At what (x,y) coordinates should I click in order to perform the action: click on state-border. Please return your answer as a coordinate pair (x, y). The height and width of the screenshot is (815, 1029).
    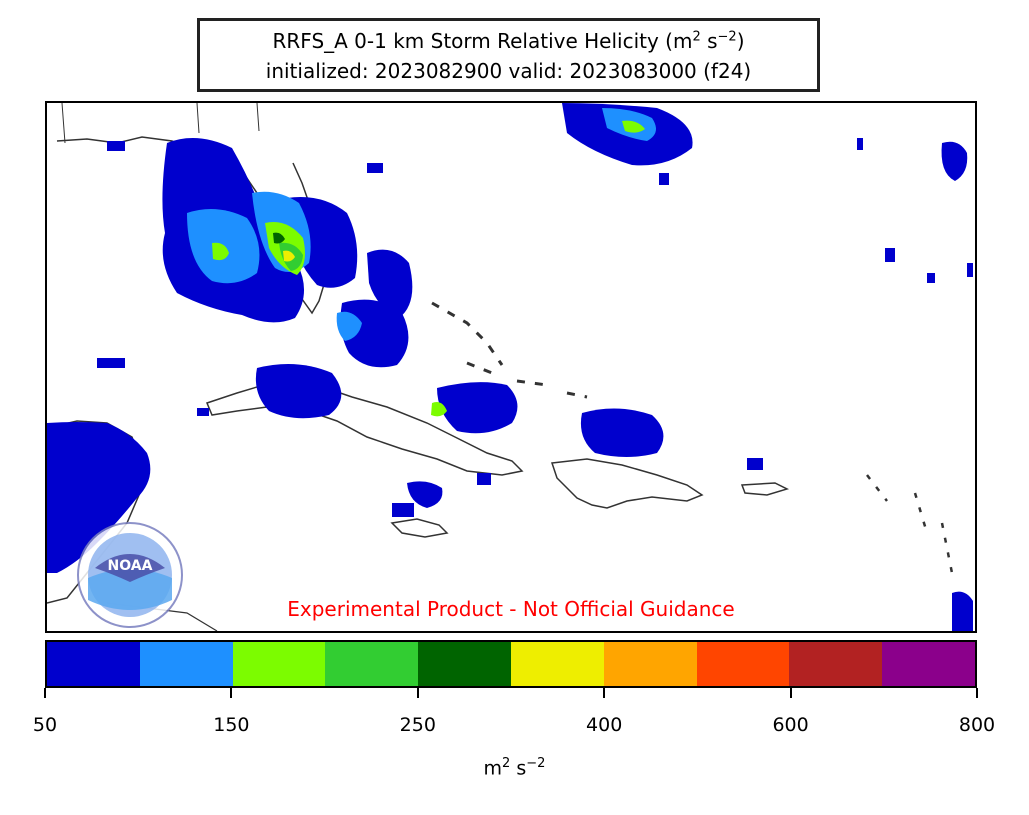
    Looking at the image, I should click on (160, 123).